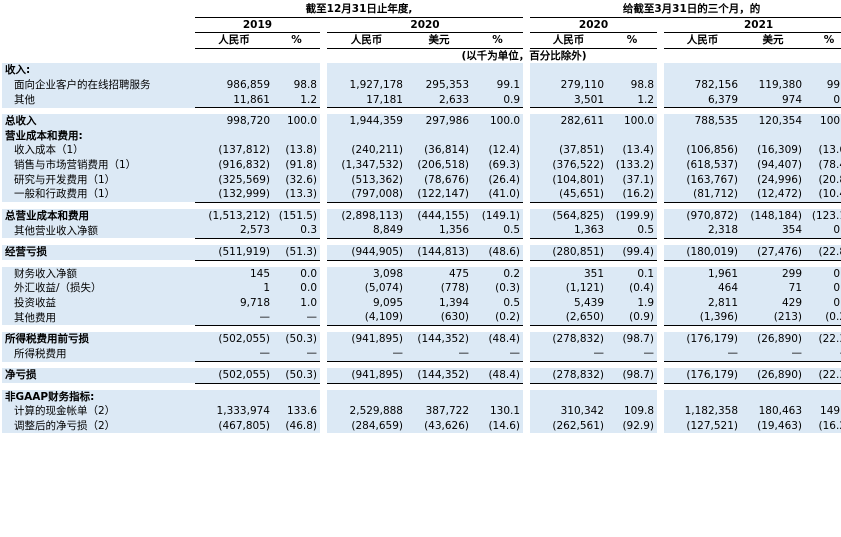  What do you see at coordinates (773, 274) in the screenshot?
I see `value-cell: 299` at bounding box center [773, 274].